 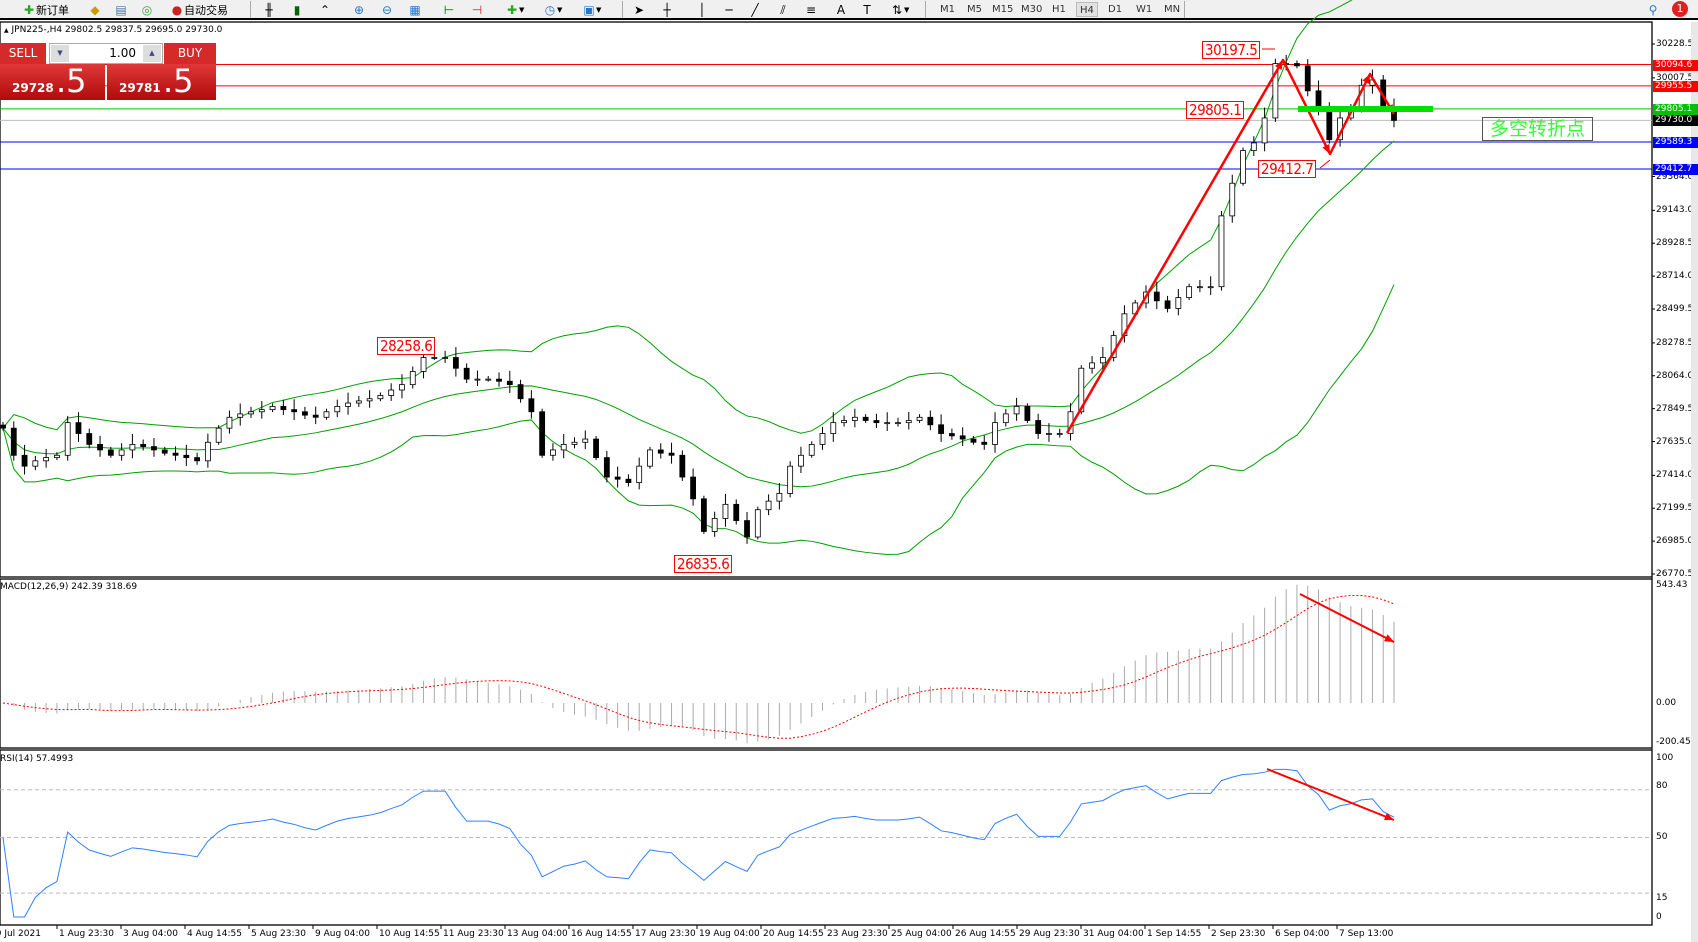 I want to click on buy-price-main: 29781, so click(x=140, y=88).